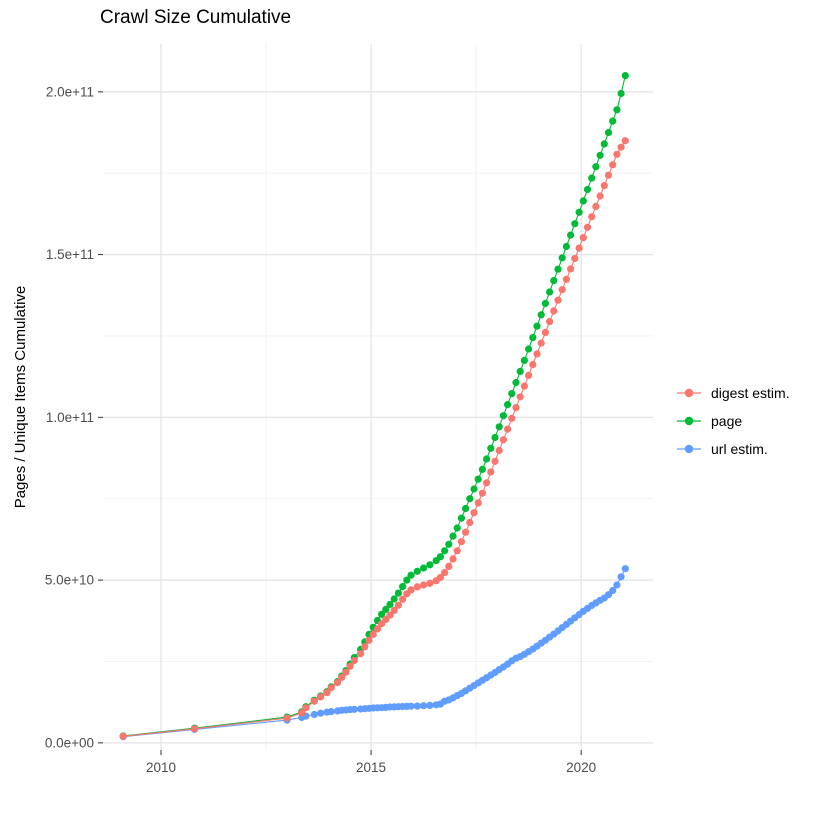 The width and height of the screenshot is (826, 827). Describe the element at coordinates (689, 449) in the screenshot. I see `legend-key-url-icon` at that location.